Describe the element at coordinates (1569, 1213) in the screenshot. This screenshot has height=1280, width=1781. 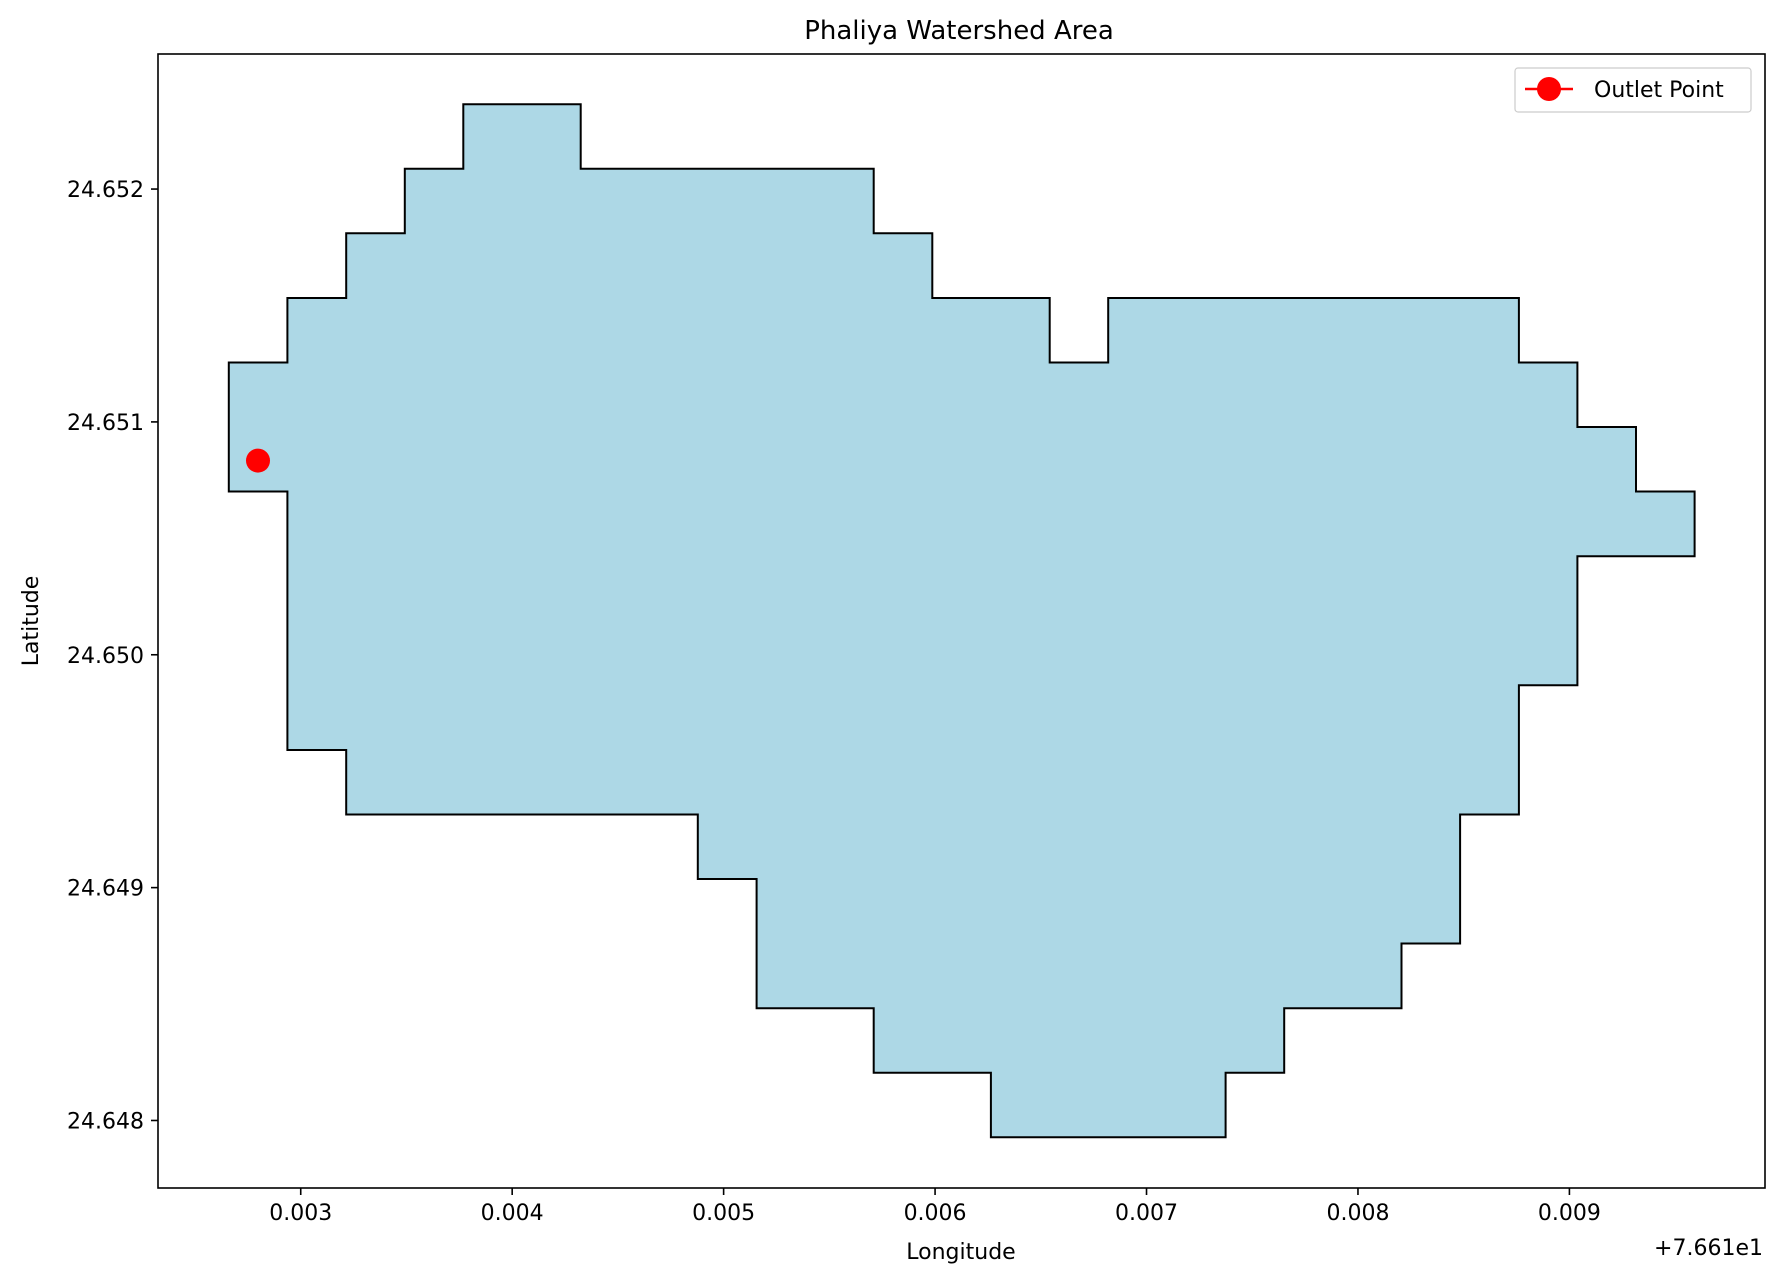
I see `x-tick-label: 0.009` at that location.